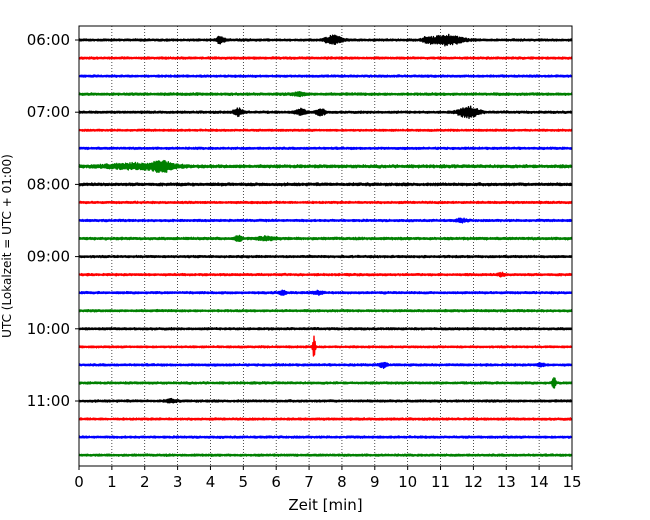 Image resolution: width=650 pixels, height=520 pixels. What do you see at coordinates (211, 482) in the screenshot?
I see `x-tick-label: 4` at bounding box center [211, 482].